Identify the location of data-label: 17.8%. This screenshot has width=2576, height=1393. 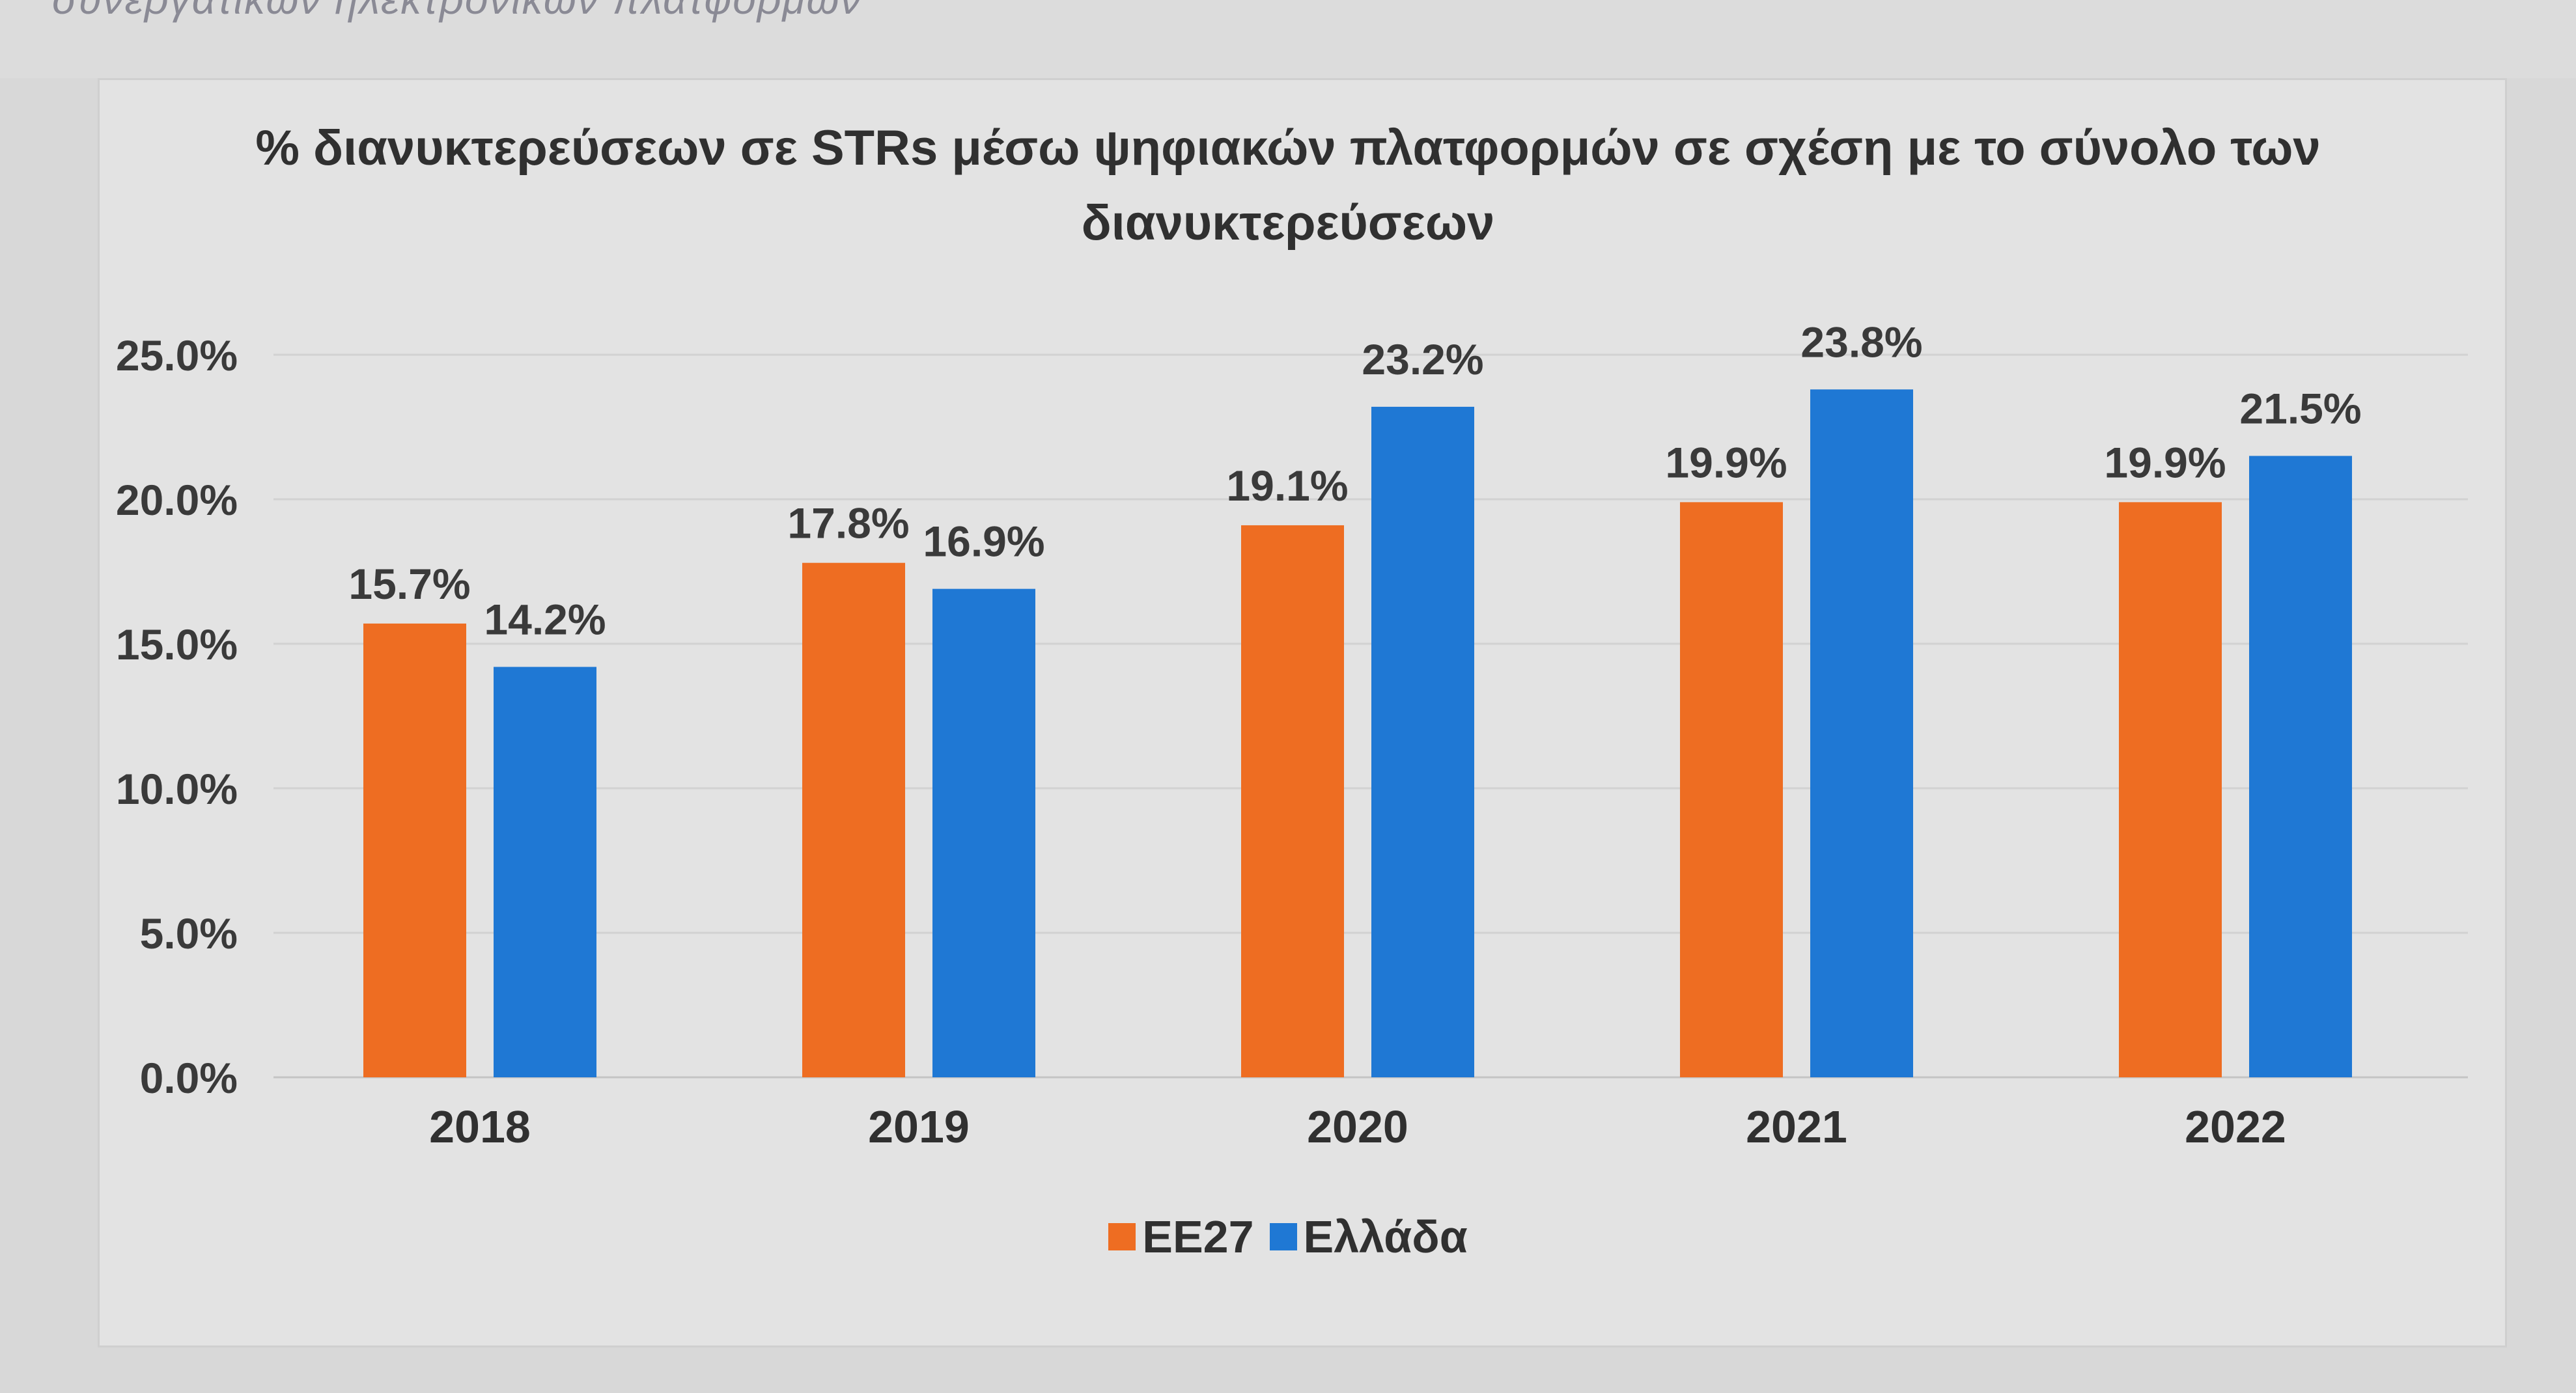
(848, 523).